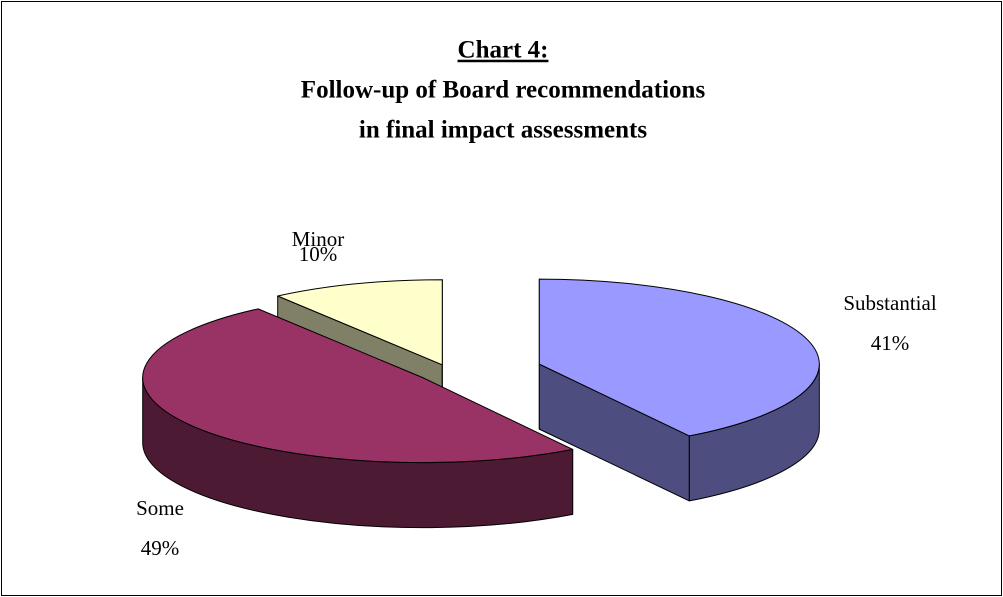 The image size is (1003, 597). What do you see at coordinates (318, 254) in the screenshot?
I see `slice-value-label: 10%` at bounding box center [318, 254].